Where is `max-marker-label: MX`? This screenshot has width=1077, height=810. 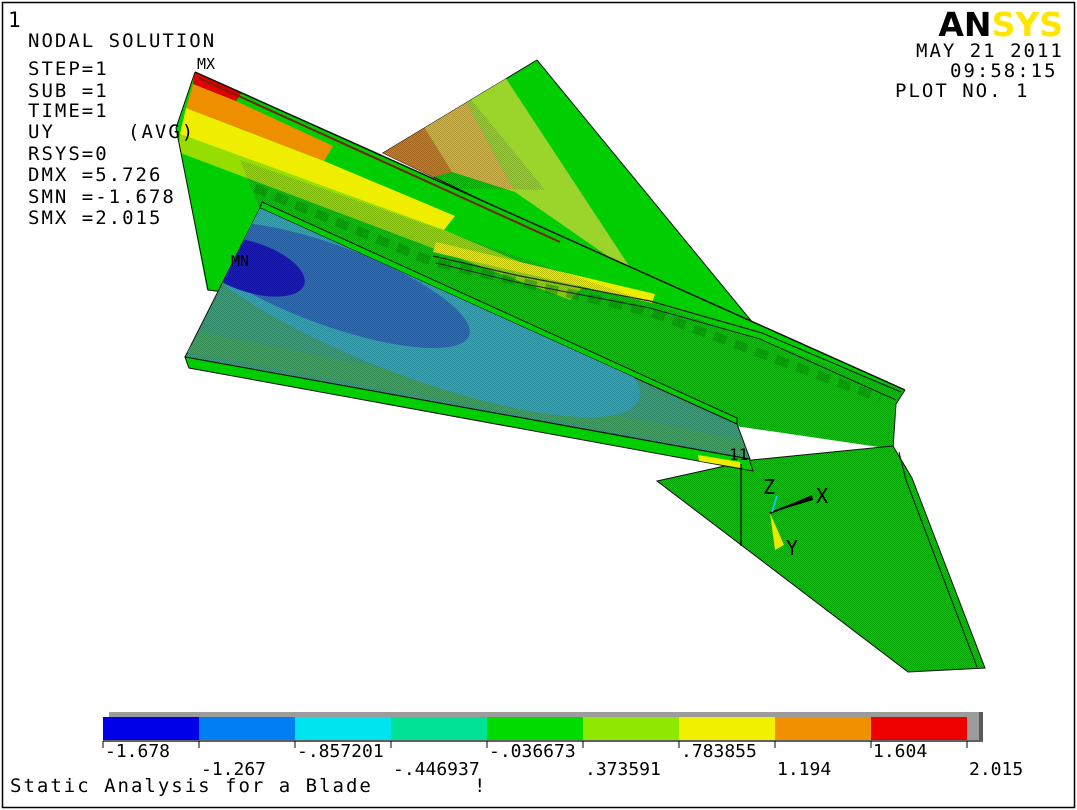
max-marker-label: MX is located at coordinates (206, 64).